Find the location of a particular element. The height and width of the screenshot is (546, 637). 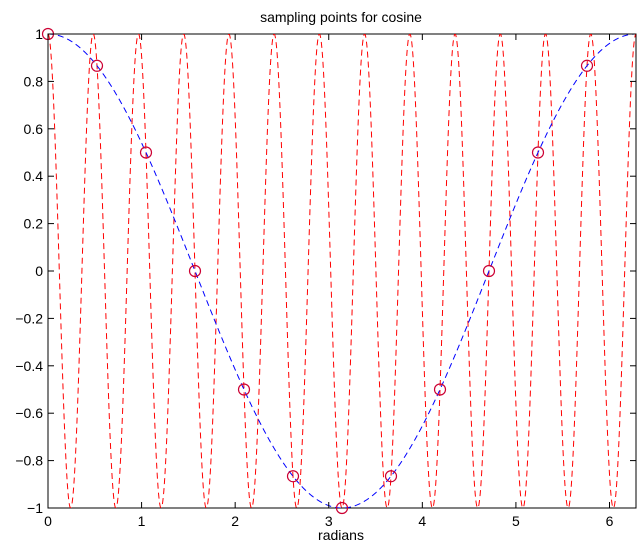

y-tick-label: 0.8 is located at coordinates (34, 81).